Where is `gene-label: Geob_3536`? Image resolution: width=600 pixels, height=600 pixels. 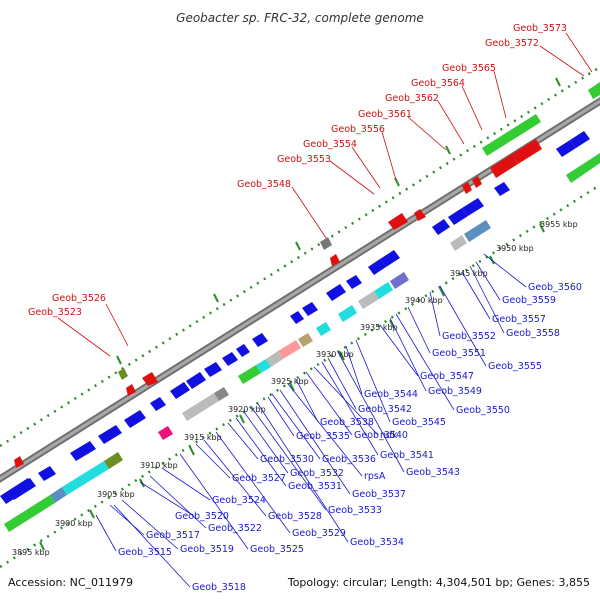 gene-label: Geob_3536 is located at coordinates (349, 459).